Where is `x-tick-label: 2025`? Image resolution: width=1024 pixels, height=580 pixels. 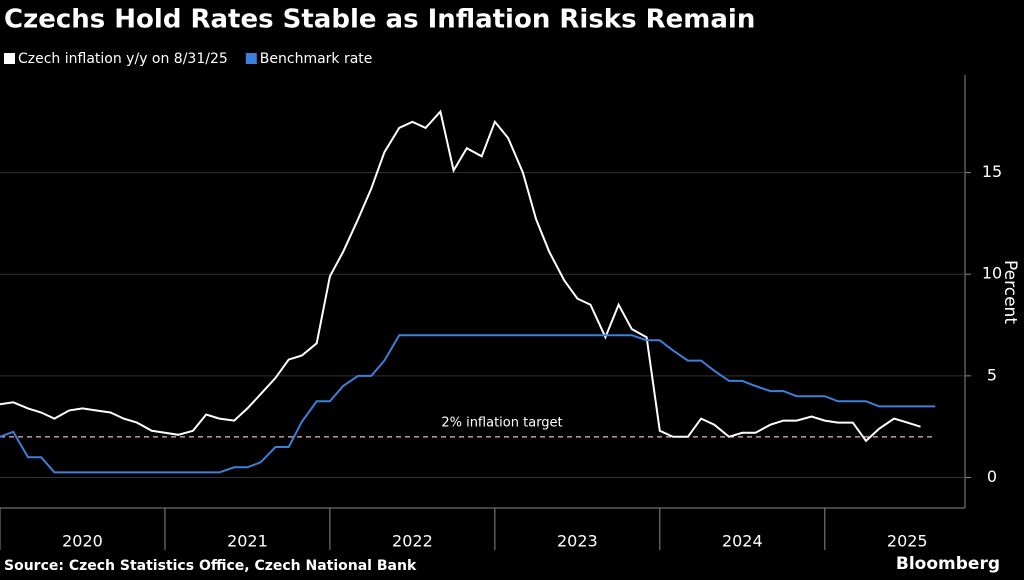
x-tick-label: 2025 is located at coordinates (907, 541).